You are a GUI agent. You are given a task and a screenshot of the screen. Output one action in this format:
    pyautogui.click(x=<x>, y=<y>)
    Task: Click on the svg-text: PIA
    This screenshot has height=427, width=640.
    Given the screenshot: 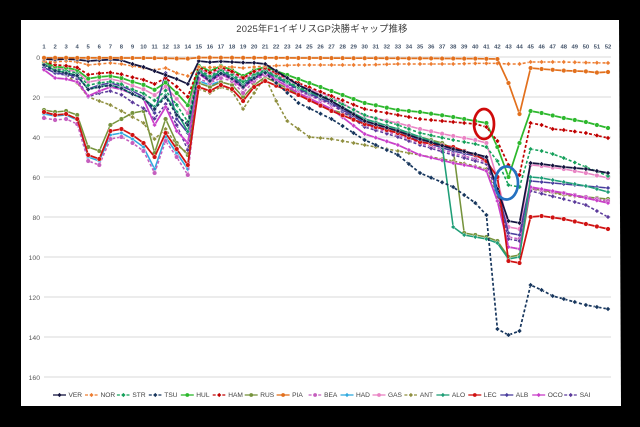 What is the action you would take?
    pyautogui.click(x=297, y=395)
    